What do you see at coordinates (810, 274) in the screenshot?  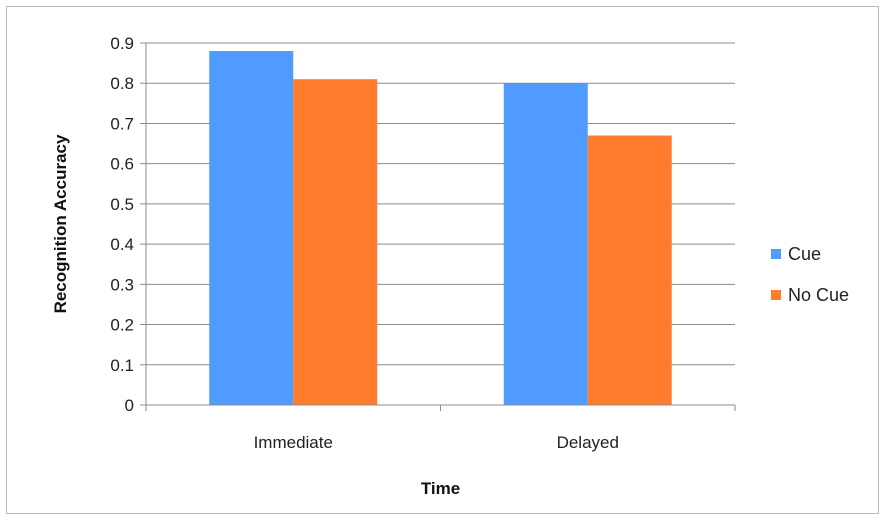 I see `legend: Cue No Cue` at bounding box center [810, 274].